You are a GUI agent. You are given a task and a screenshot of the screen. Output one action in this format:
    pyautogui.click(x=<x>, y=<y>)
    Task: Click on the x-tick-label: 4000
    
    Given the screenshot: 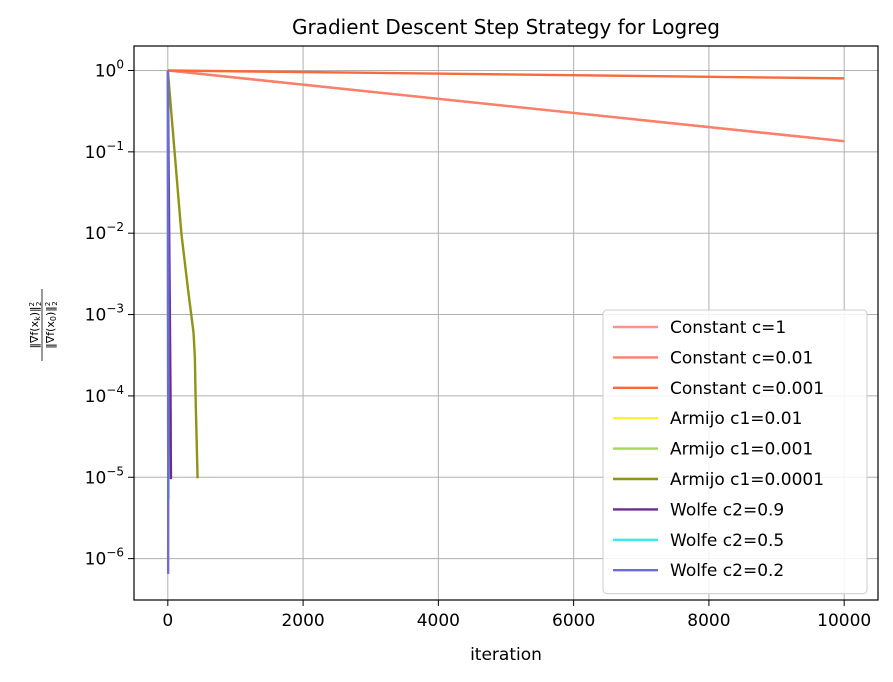 What is the action you would take?
    pyautogui.click(x=438, y=621)
    